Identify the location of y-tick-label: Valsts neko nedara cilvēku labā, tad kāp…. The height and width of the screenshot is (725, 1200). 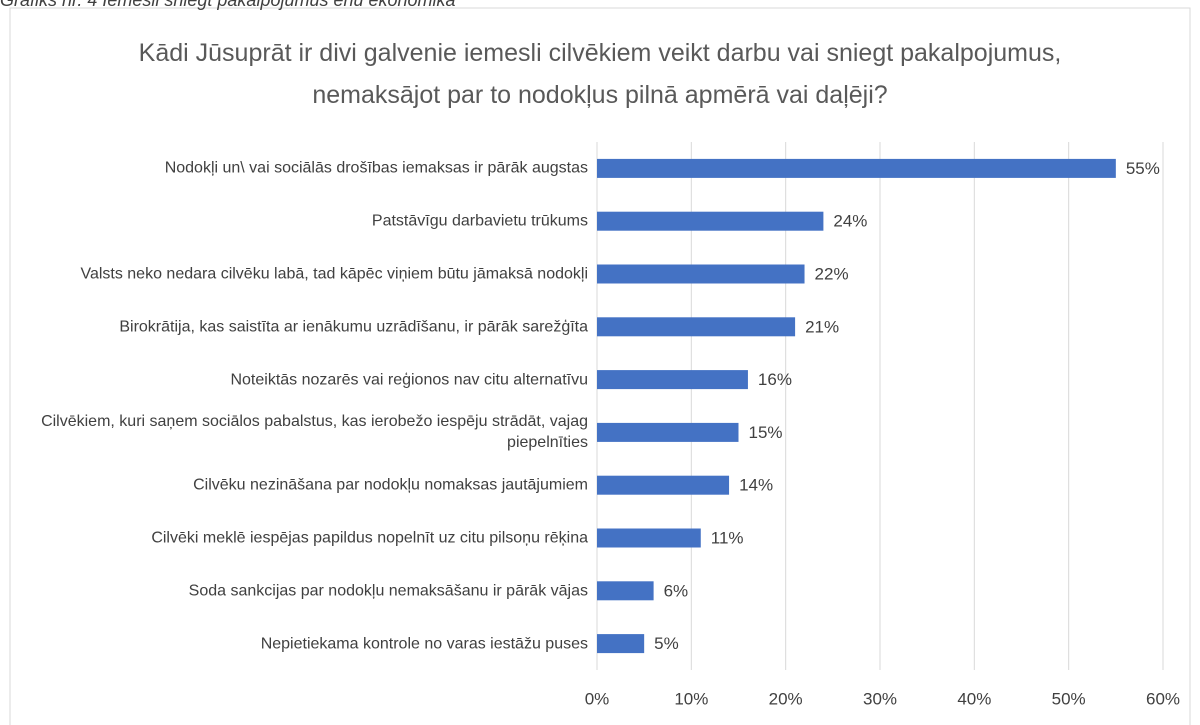
(334, 274).